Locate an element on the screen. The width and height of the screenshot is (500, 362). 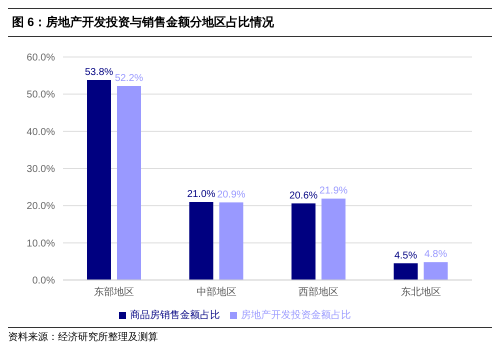
y-tick-label: 10.0% is located at coordinates (41, 244).